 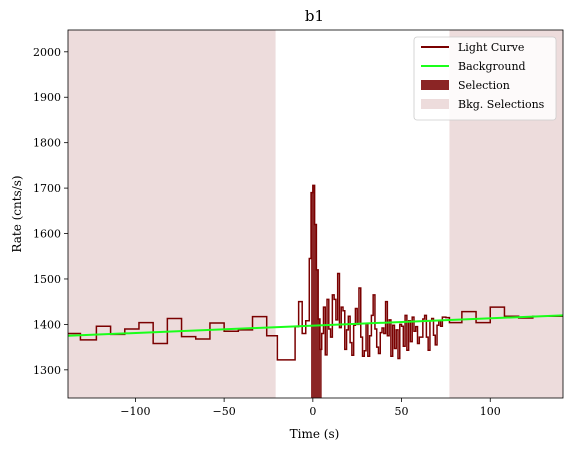 I want to click on y-tick-label: 1700, so click(x=47, y=188).